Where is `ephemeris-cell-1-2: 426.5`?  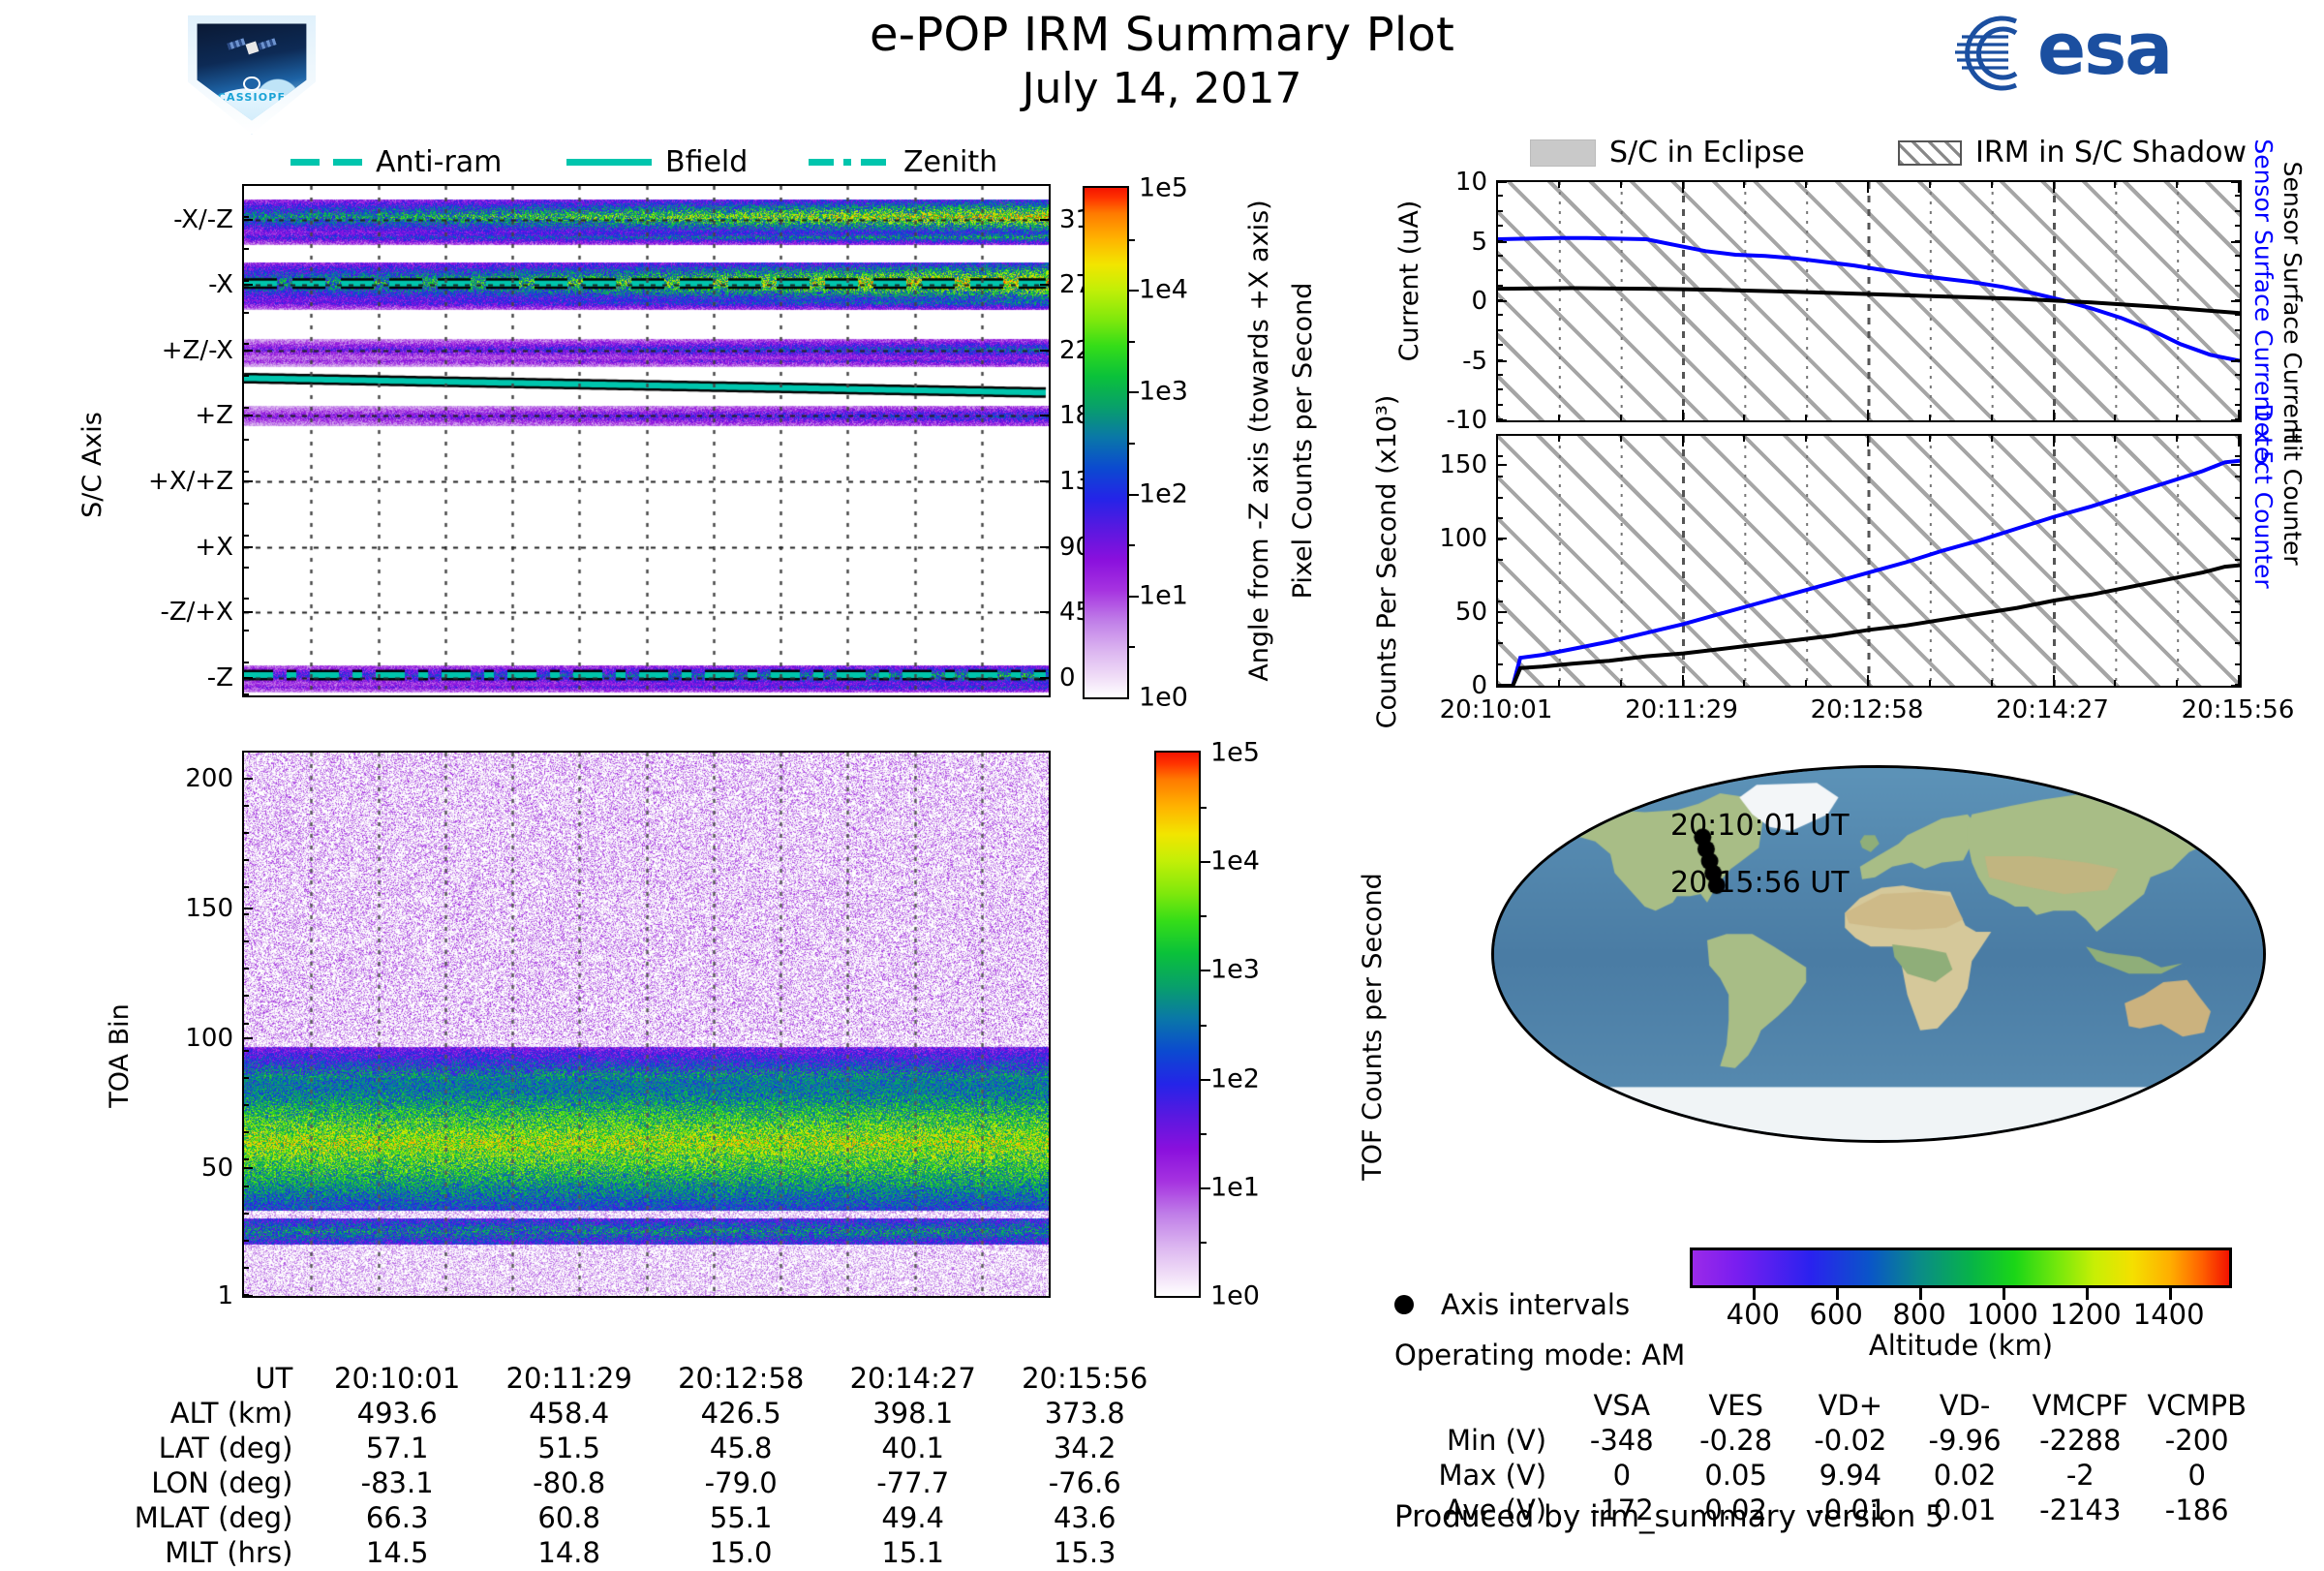
ephemeris-cell-1-2: 426.5 is located at coordinates (741, 1413).